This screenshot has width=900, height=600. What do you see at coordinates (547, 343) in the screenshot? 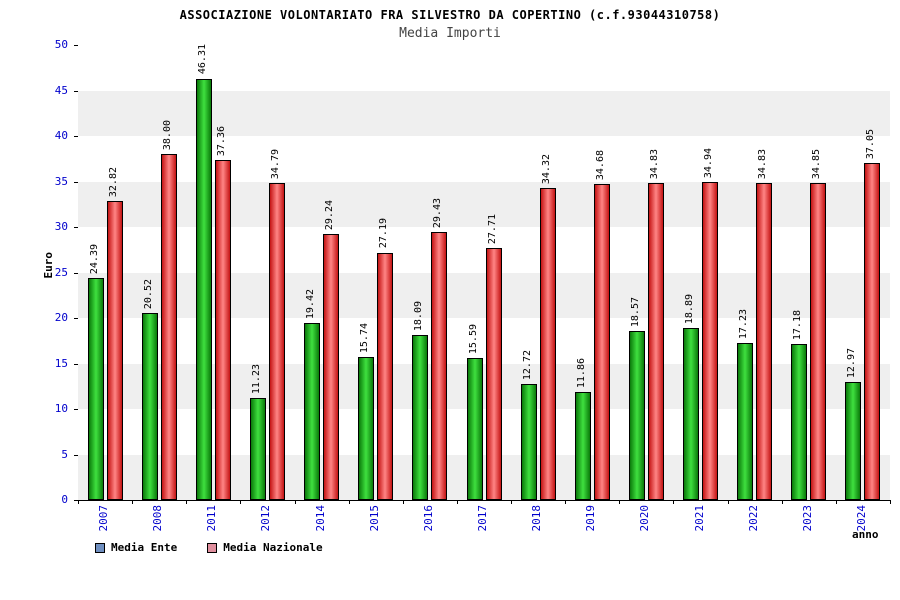
I see `bar-media-nazionale-2018` at bounding box center [547, 343].